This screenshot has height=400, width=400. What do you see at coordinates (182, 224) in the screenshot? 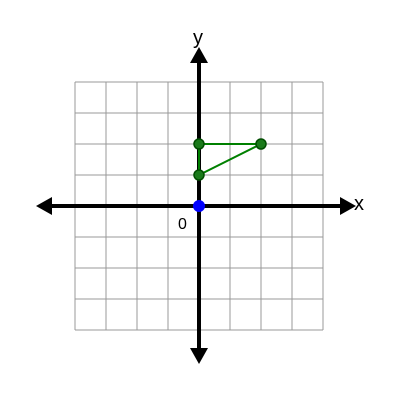
I see `origin-label: 0` at bounding box center [182, 224].